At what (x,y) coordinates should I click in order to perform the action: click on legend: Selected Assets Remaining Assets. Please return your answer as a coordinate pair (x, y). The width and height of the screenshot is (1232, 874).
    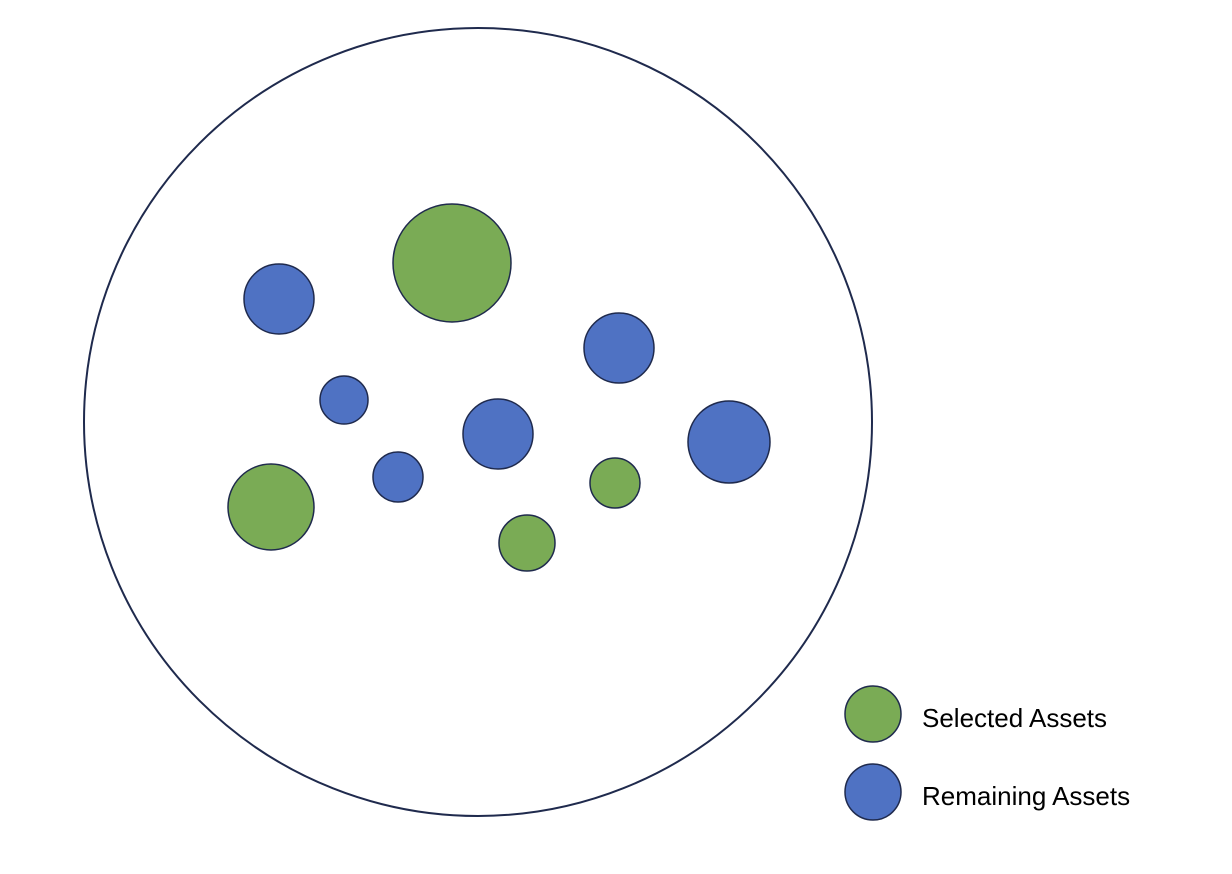
    Looking at the image, I should click on (987, 753).